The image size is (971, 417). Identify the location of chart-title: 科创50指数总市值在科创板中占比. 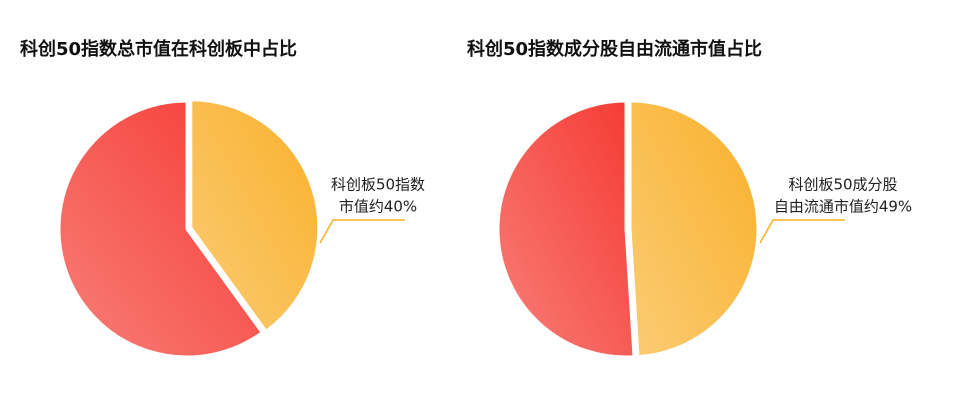
(158, 49).